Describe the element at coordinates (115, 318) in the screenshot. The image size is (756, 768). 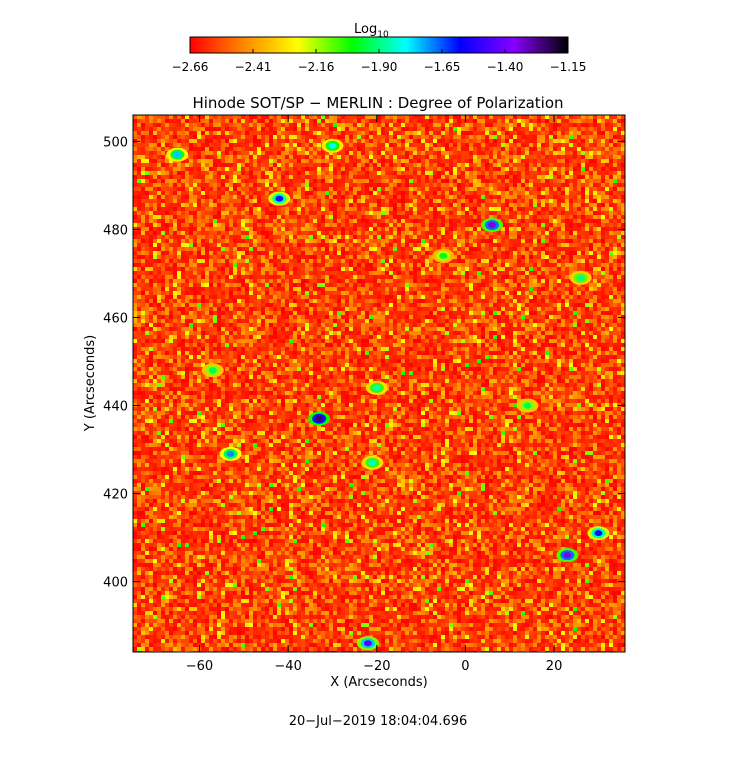
I see `y-tick-label: 460` at that location.